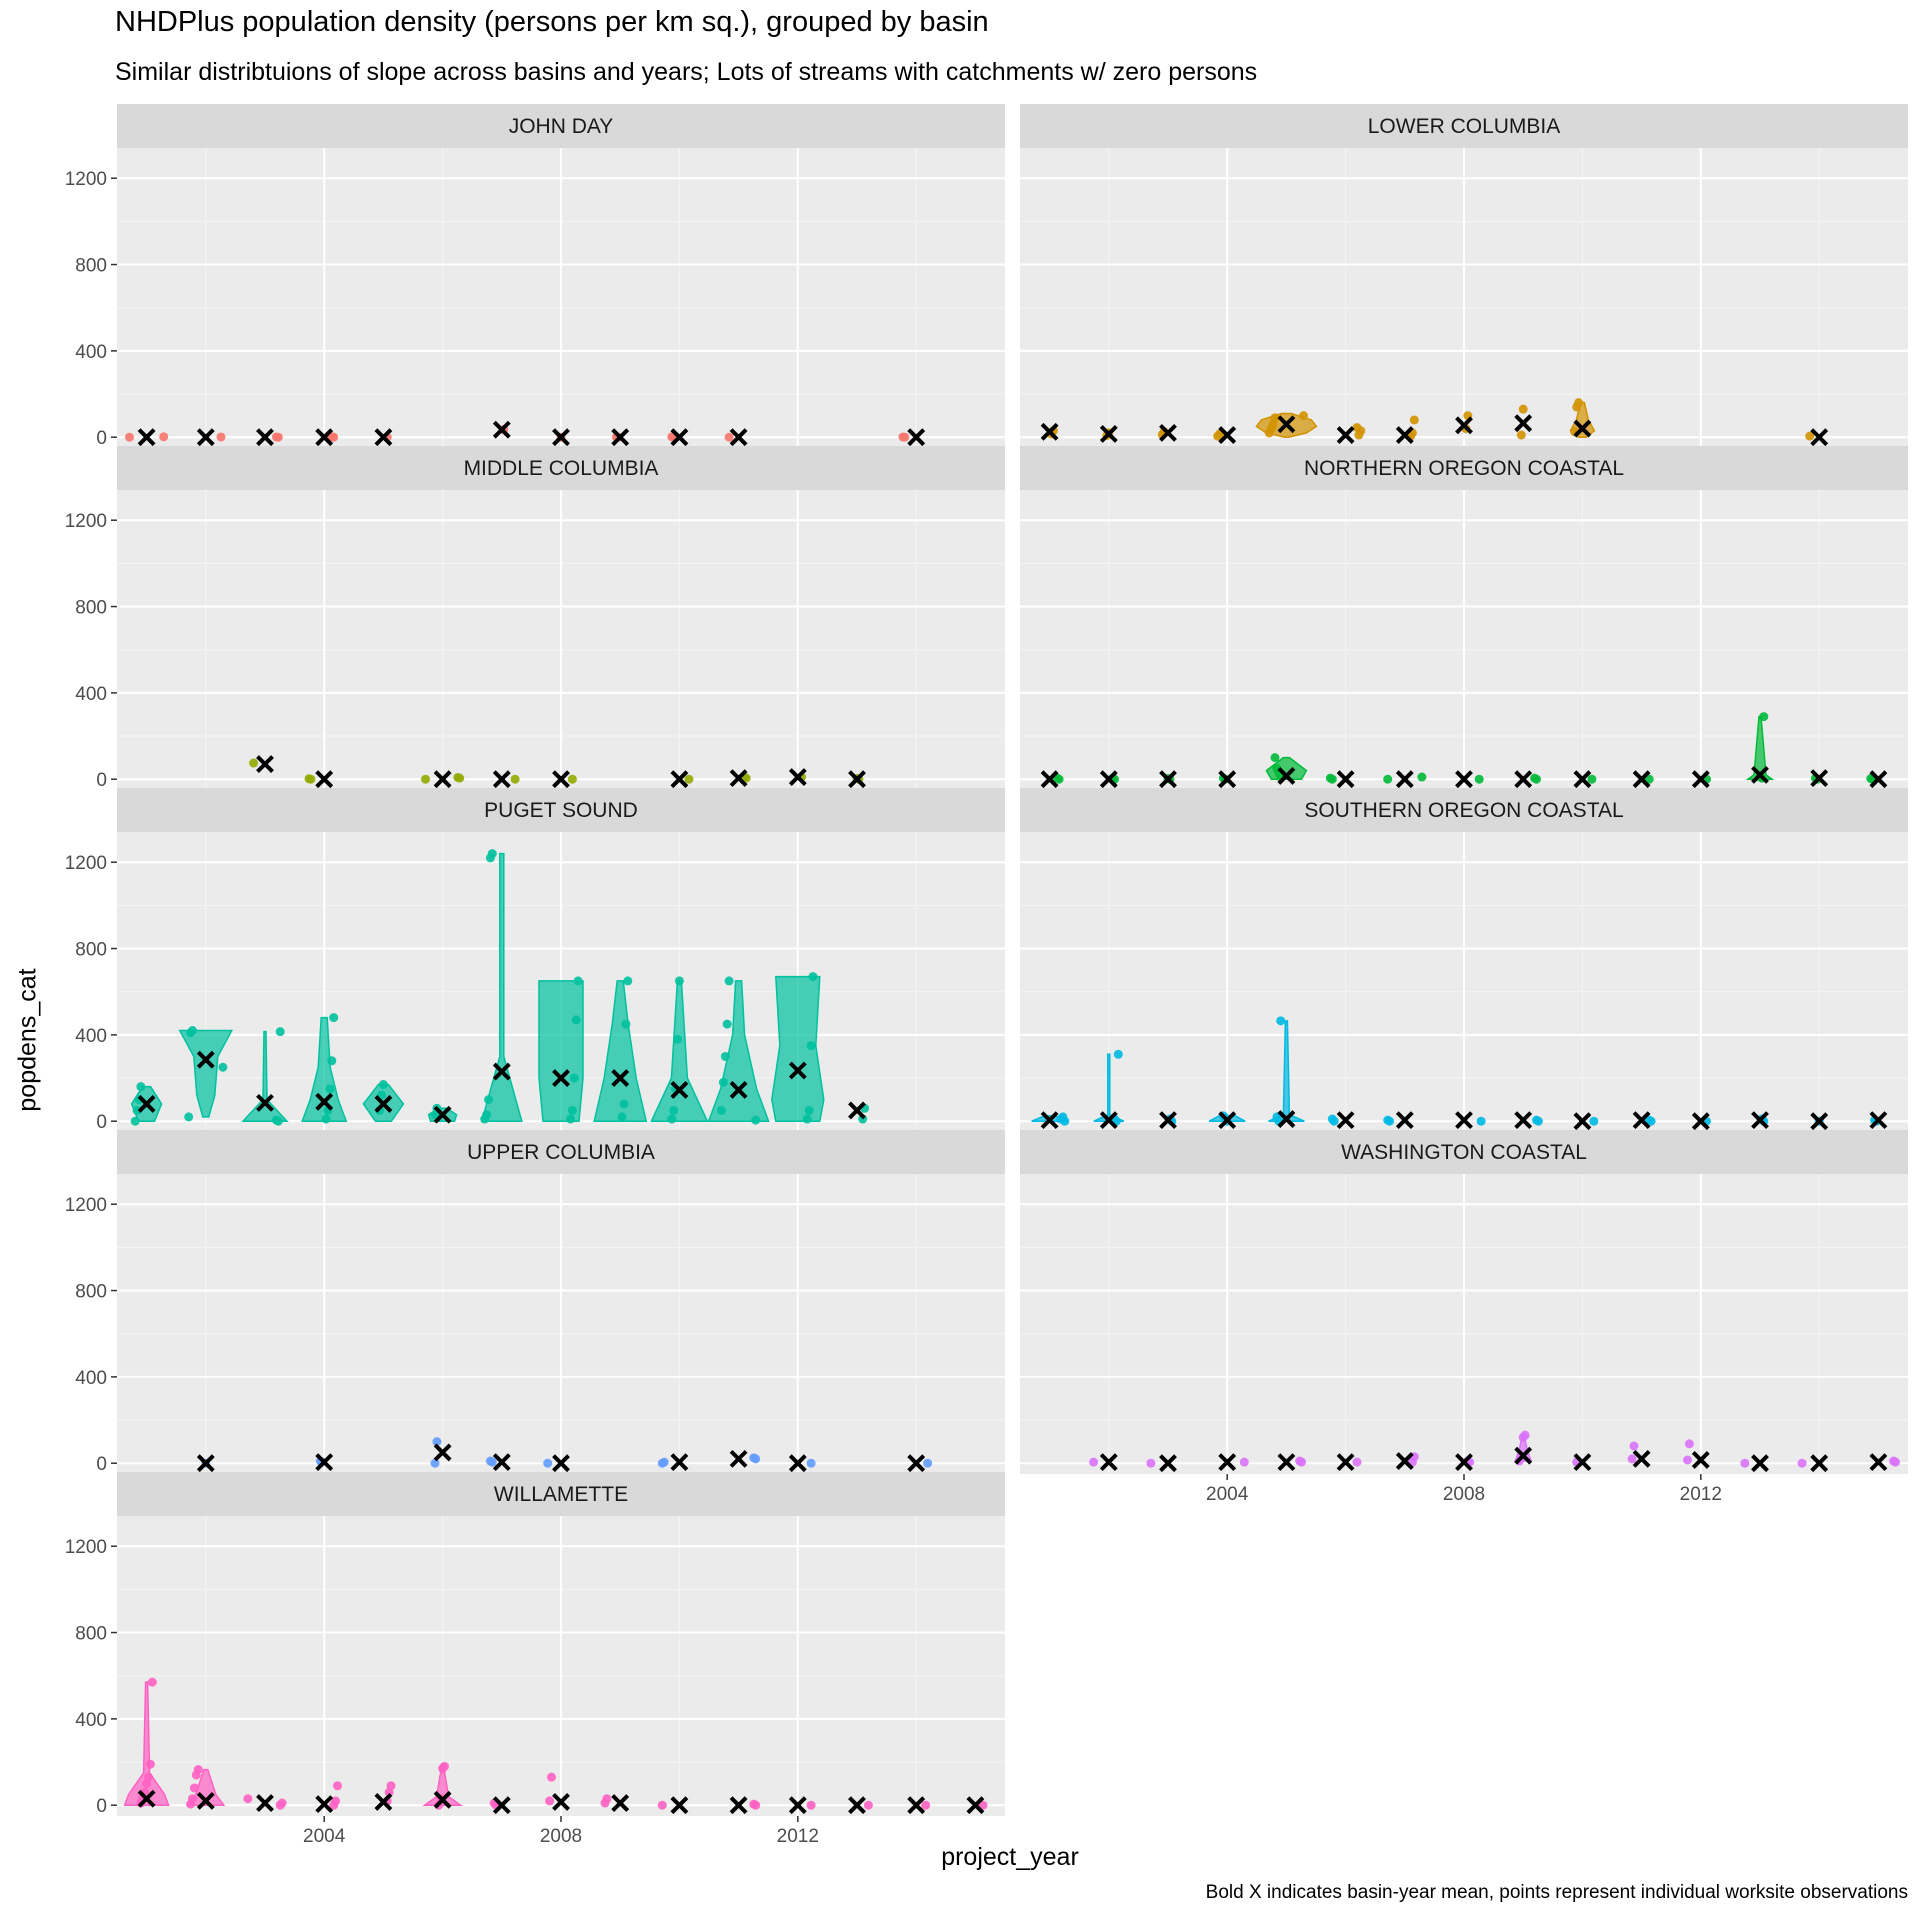  I want to click on x-tick-label: 2008, so click(561, 1836).